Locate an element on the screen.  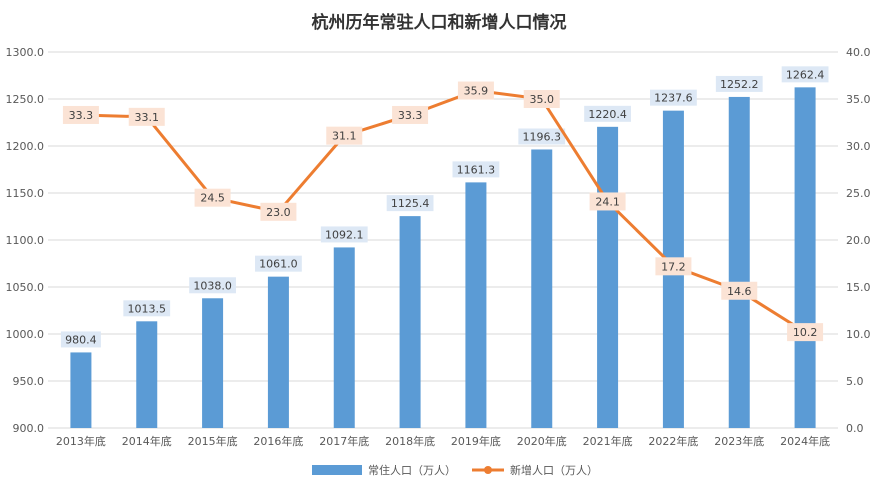
y-left-tick-label: 1300.0 is located at coordinates (25, 52).